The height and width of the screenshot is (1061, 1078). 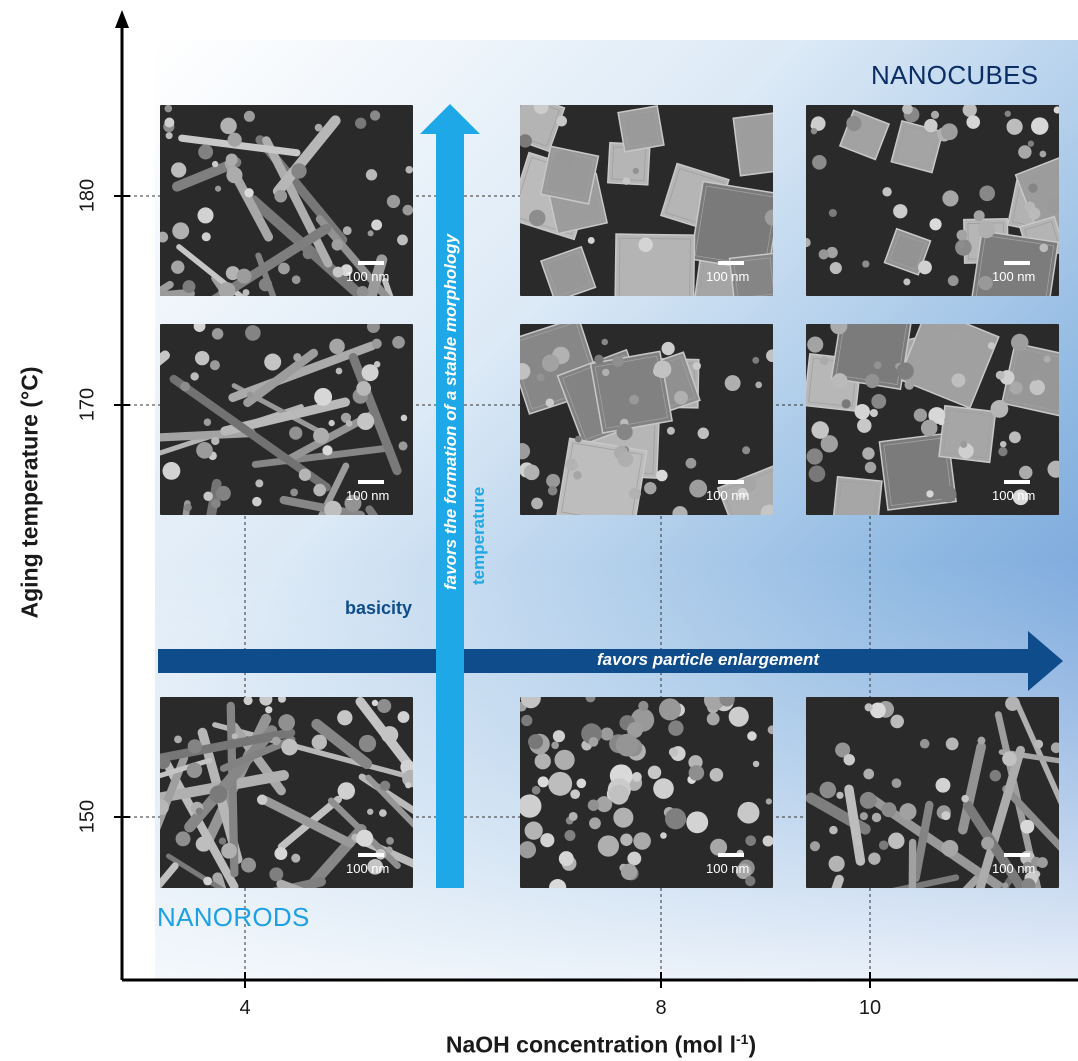 What do you see at coordinates (87, 195) in the screenshot?
I see `y-tick-180: 180` at bounding box center [87, 195].